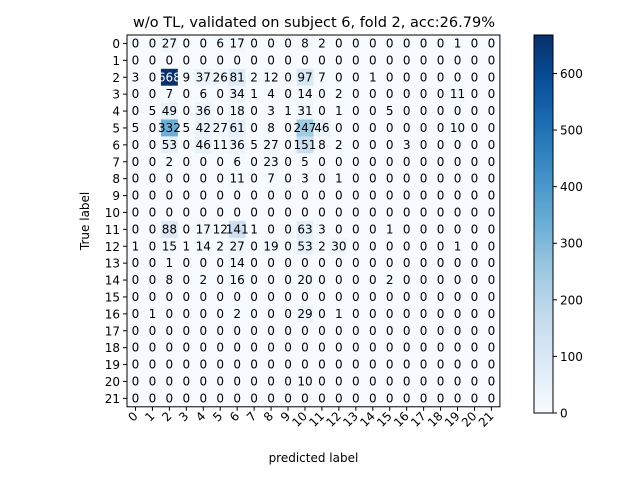 This screenshot has width=640, height=480. Describe the element at coordinates (304, 111) in the screenshot. I see `cell-value: 31` at that location.